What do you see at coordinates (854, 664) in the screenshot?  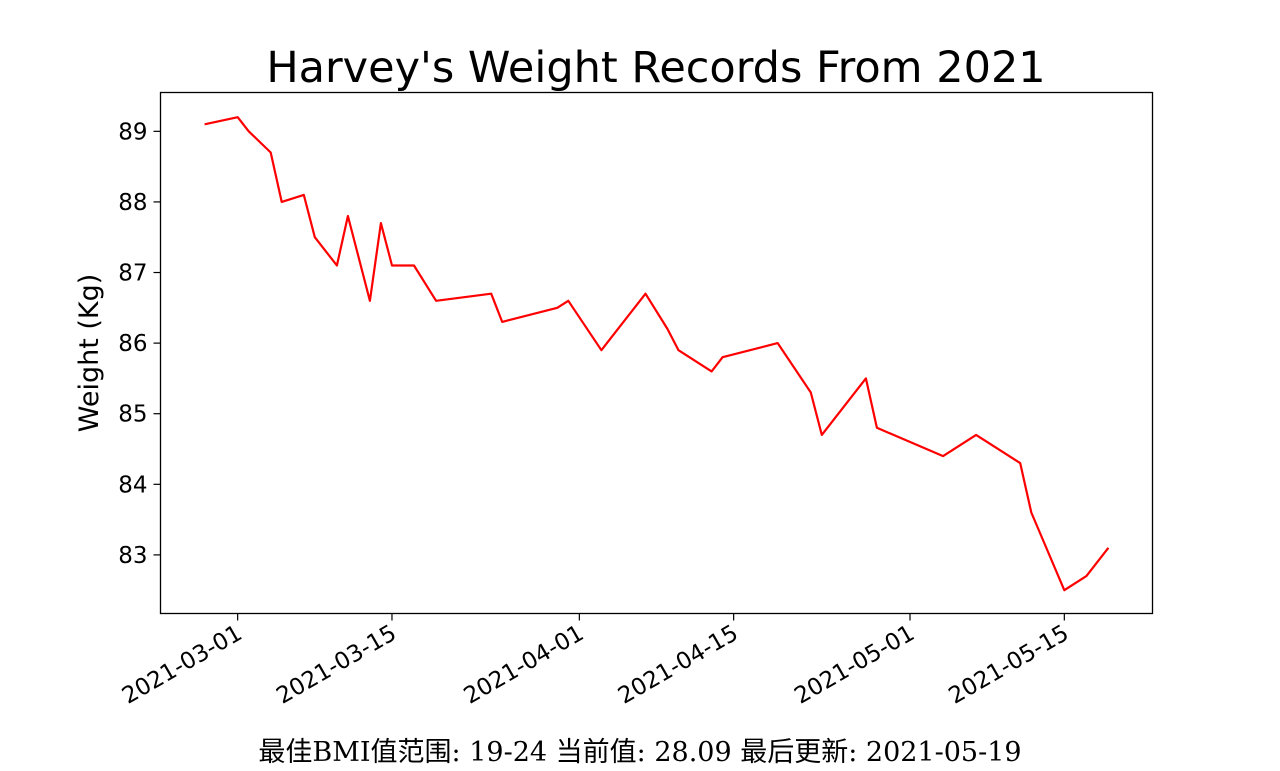 I see `x-tick-label: 2021-05-01` at bounding box center [854, 664].